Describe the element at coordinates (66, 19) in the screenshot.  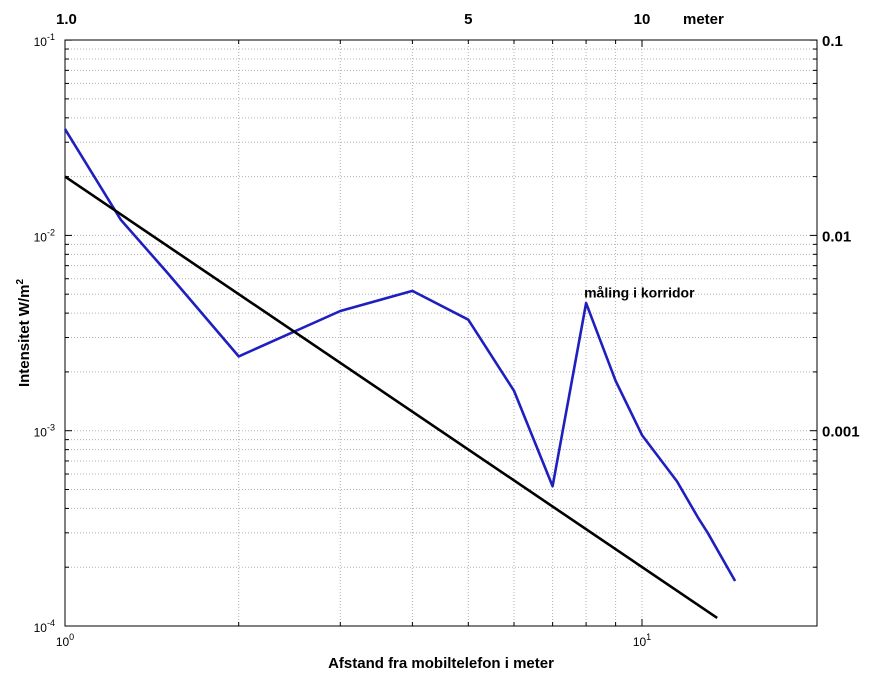
I see `top-tick-label: 1.0` at that location.